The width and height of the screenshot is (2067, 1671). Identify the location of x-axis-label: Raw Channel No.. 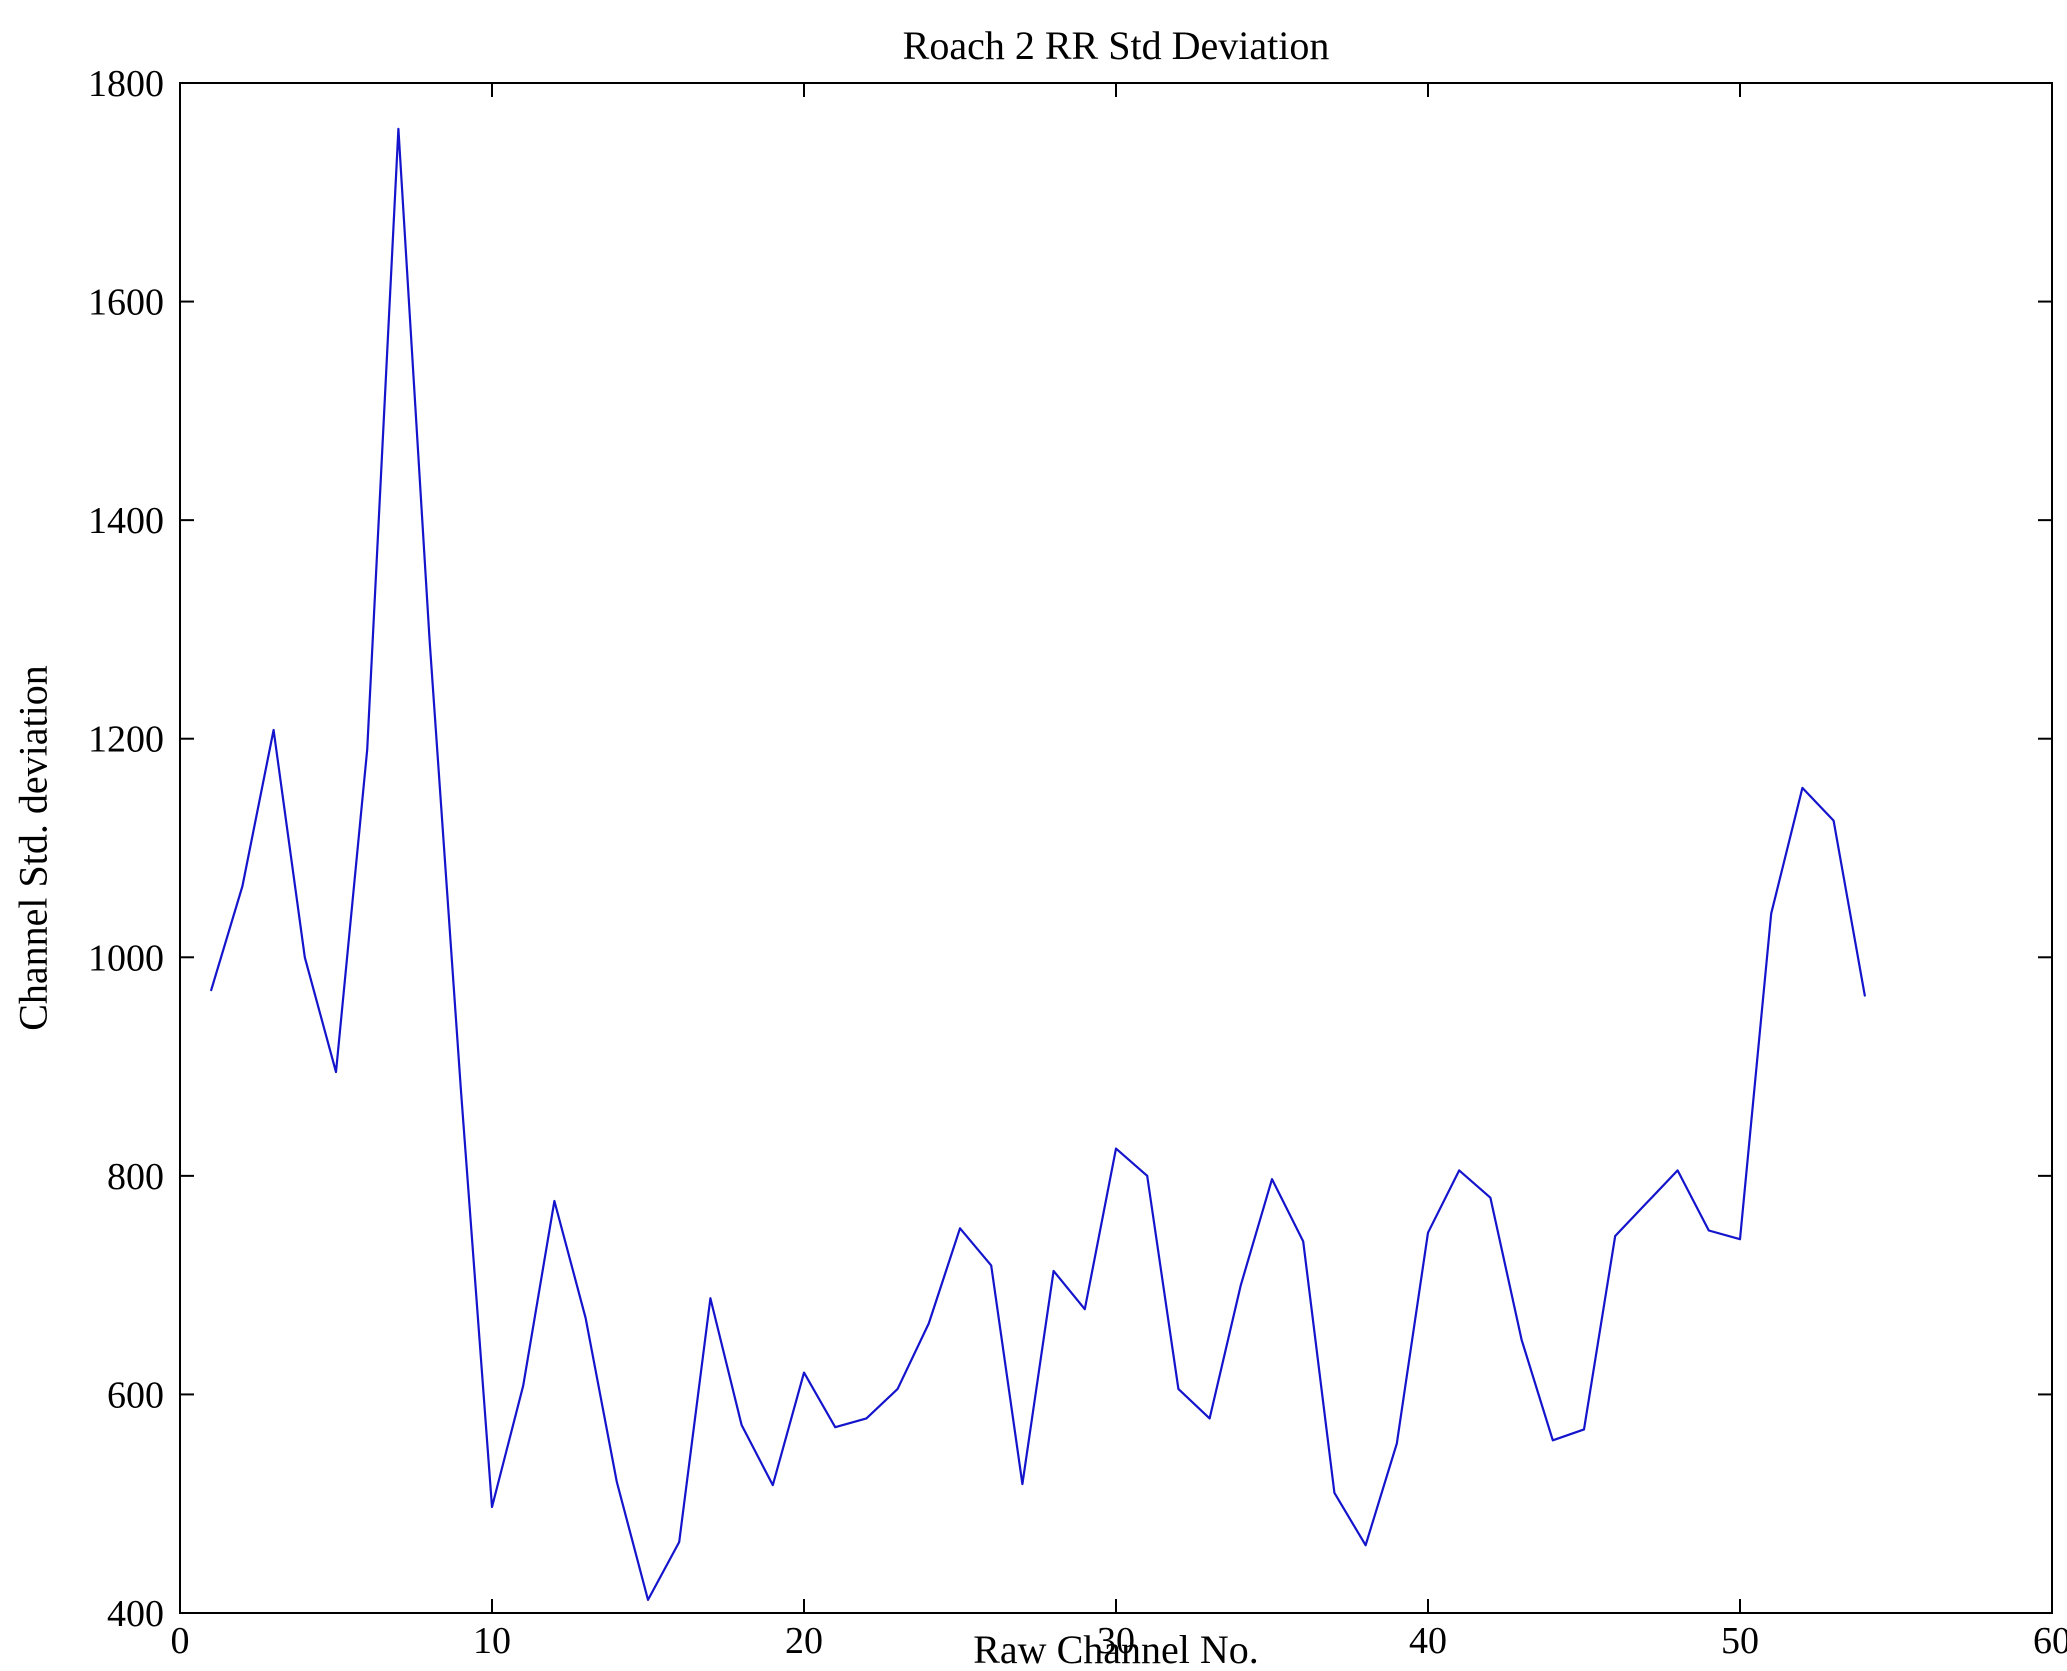
(1116, 1649).